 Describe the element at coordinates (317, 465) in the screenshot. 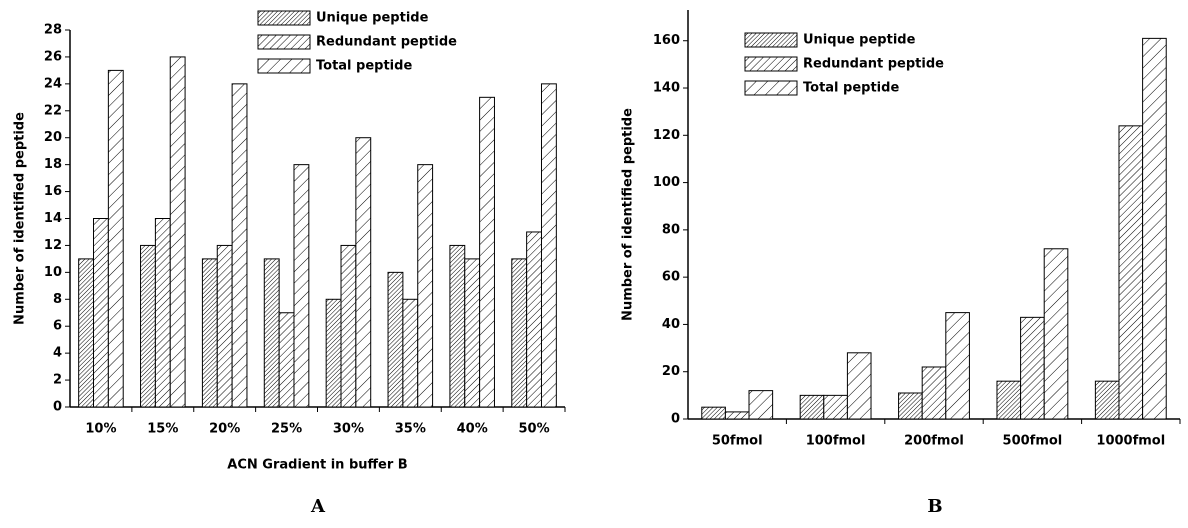

I see `x-axis-label: ACN Gradient in buffer B` at that location.